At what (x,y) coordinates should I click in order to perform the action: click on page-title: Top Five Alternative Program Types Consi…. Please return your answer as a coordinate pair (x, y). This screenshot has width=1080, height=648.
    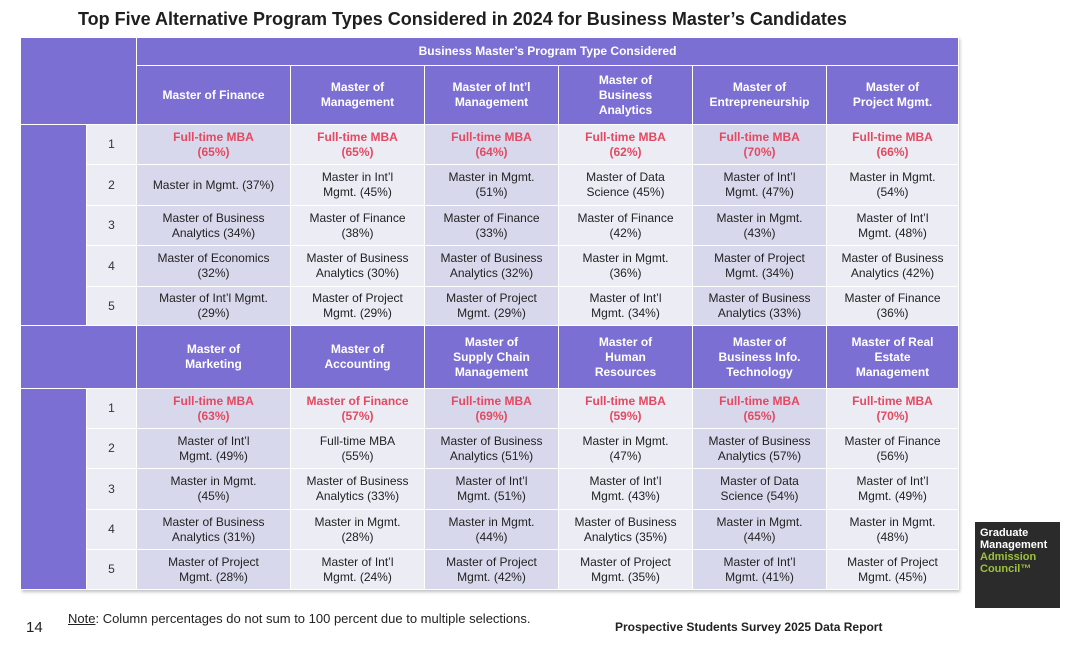
    Looking at the image, I should click on (462, 19).